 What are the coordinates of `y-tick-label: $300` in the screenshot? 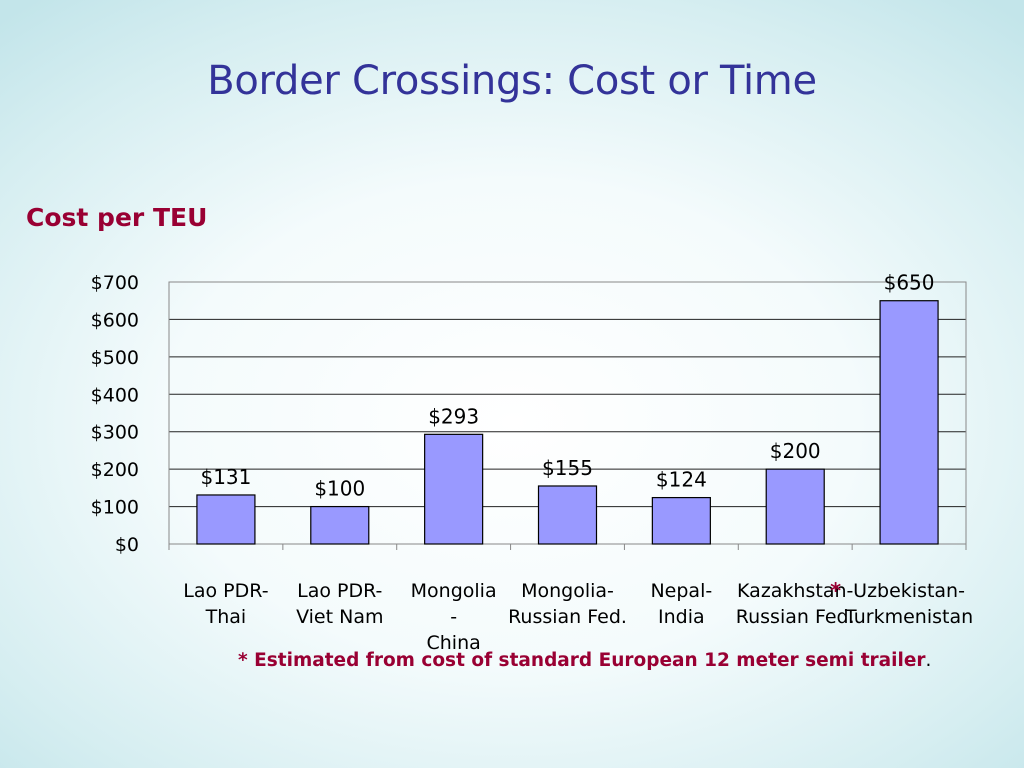 It's located at (115, 433).